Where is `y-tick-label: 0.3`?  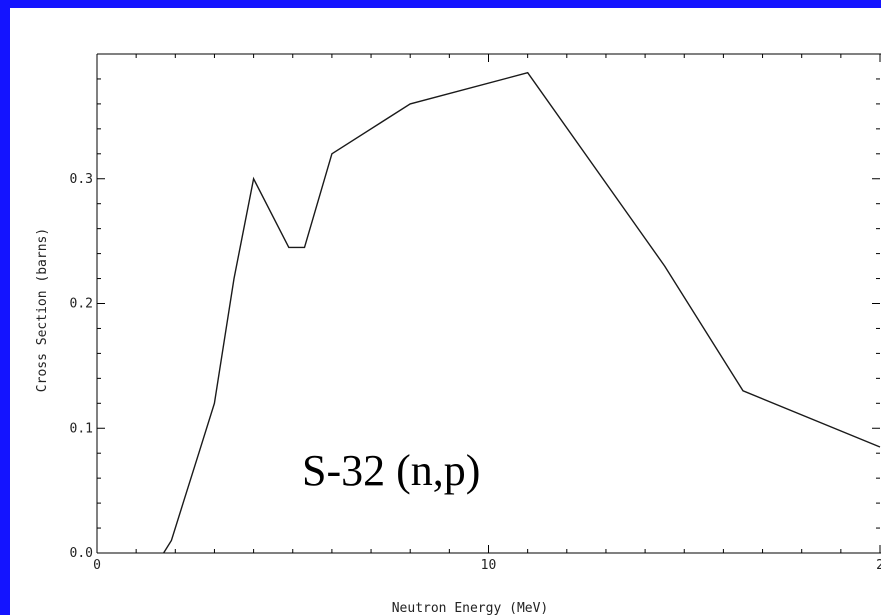
y-tick-label: 0.3 is located at coordinates (81, 179).